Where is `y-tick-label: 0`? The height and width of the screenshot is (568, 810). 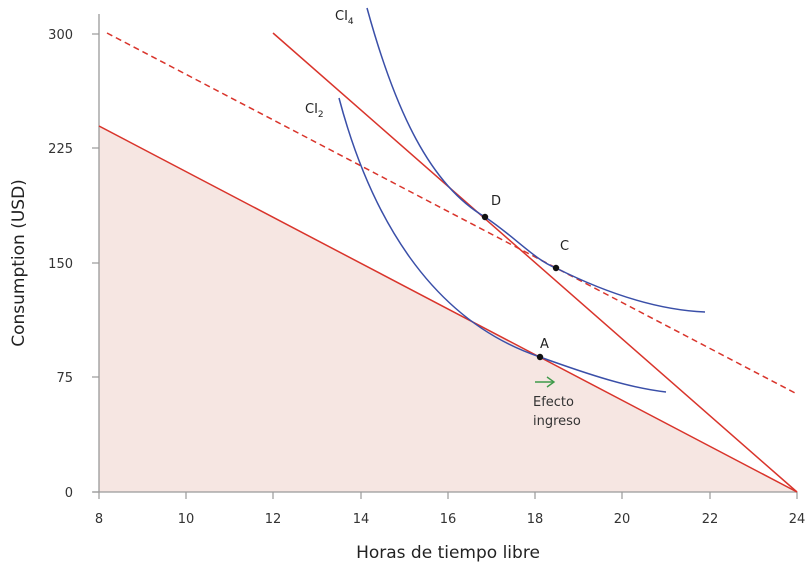
y-tick-label: 0 is located at coordinates (69, 493).